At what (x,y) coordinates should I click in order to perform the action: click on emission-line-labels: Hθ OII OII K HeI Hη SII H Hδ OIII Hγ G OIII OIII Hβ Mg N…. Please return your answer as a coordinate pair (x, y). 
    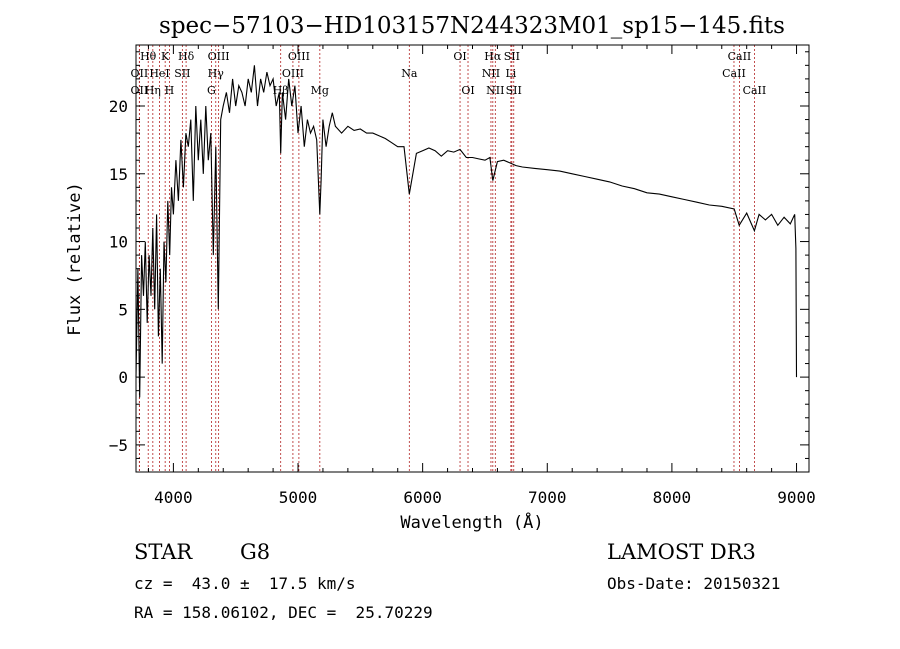
    Looking at the image, I should click on (449, 73).